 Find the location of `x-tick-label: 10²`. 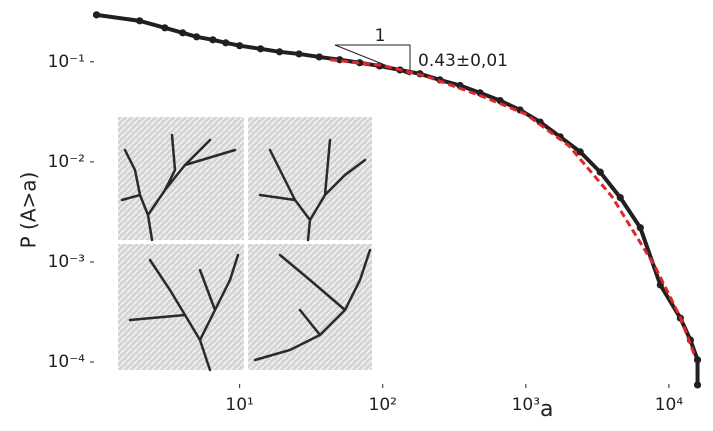

x-tick-label: 10² is located at coordinates (383, 405).